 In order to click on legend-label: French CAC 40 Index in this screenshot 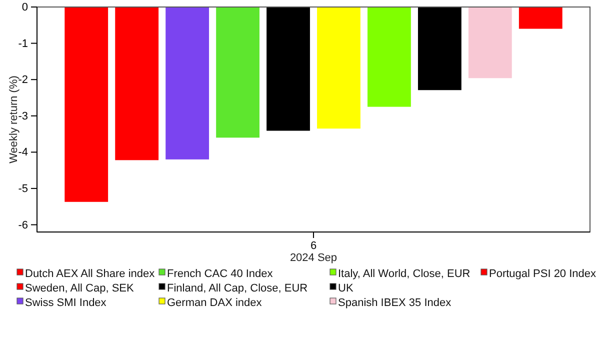, I will do `click(220, 274)`.